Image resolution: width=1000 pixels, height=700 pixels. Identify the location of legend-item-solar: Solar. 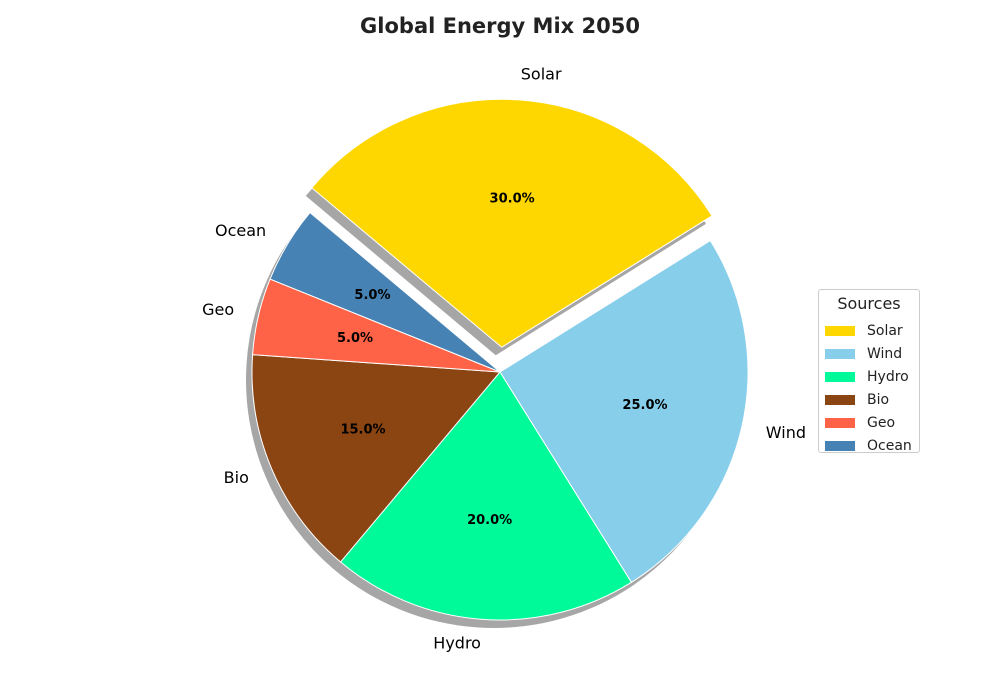
(868, 330).